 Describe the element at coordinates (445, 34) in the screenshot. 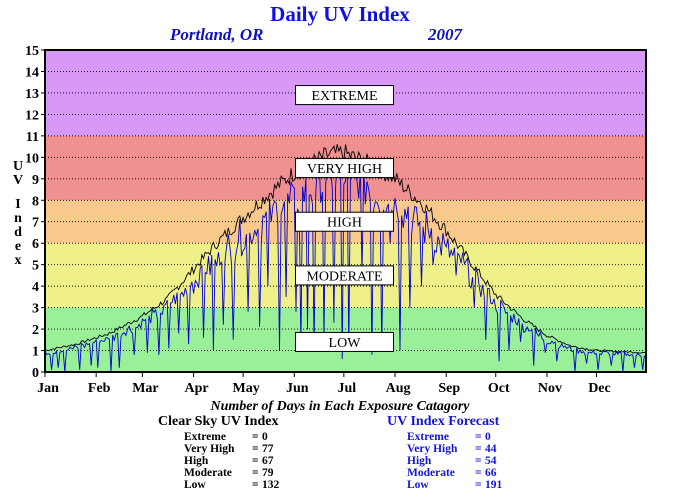

I see `year-label: 2007` at that location.